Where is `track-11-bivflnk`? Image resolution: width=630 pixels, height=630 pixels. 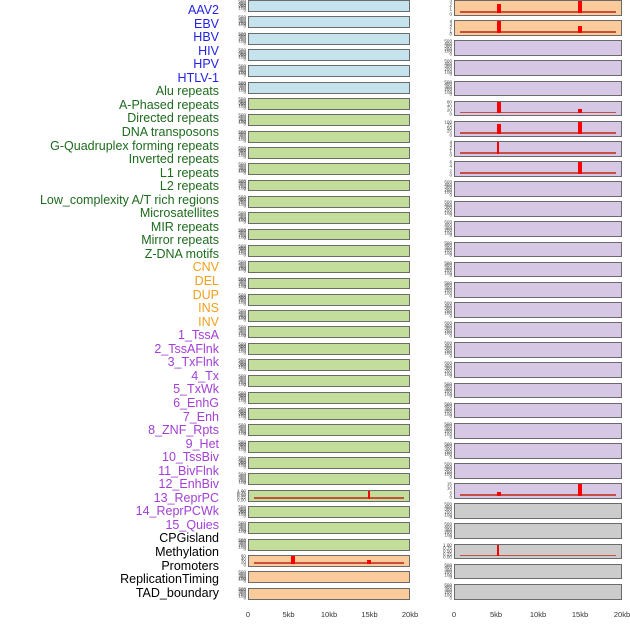 track-11-bivflnk is located at coordinates (329, 561).